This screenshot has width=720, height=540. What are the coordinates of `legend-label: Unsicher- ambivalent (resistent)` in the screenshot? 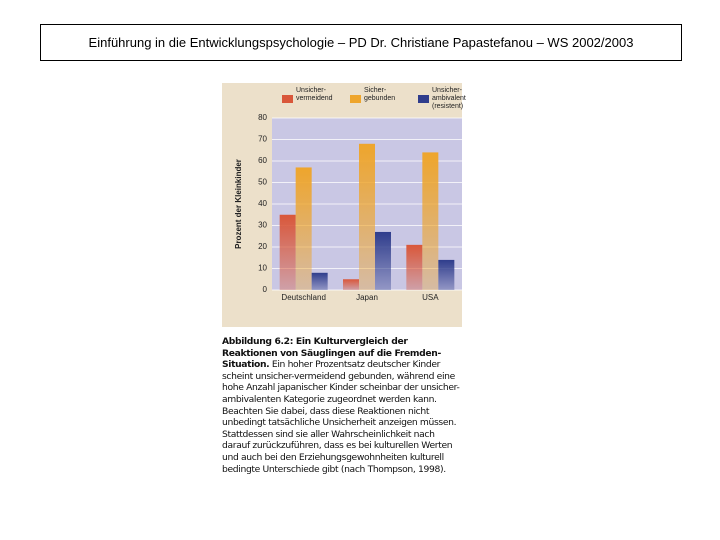 It's located at (449, 98).